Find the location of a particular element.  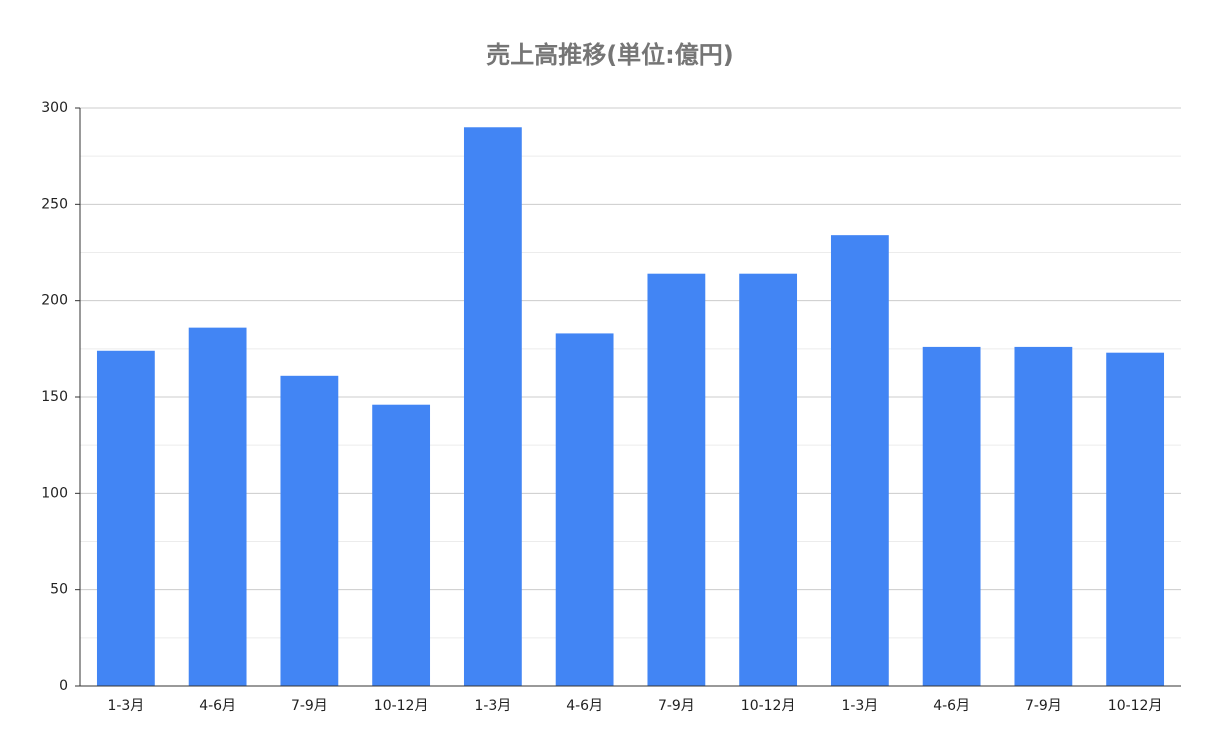

chart-title: 売上高推移(単位:億円) is located at coordinates (610, 55).